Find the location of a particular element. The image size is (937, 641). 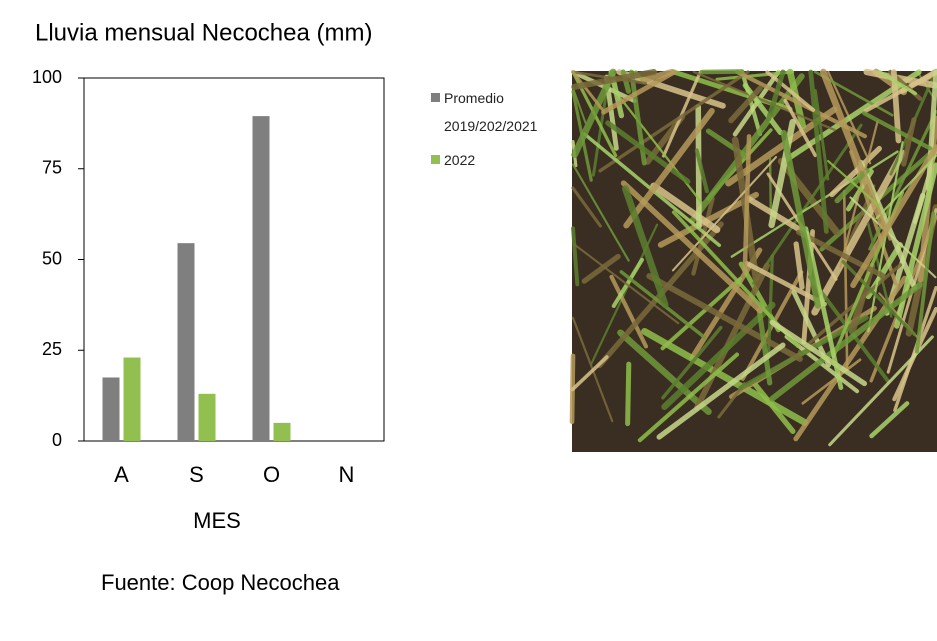

y-tick-label: 25 is located at coordinates (52, 349).